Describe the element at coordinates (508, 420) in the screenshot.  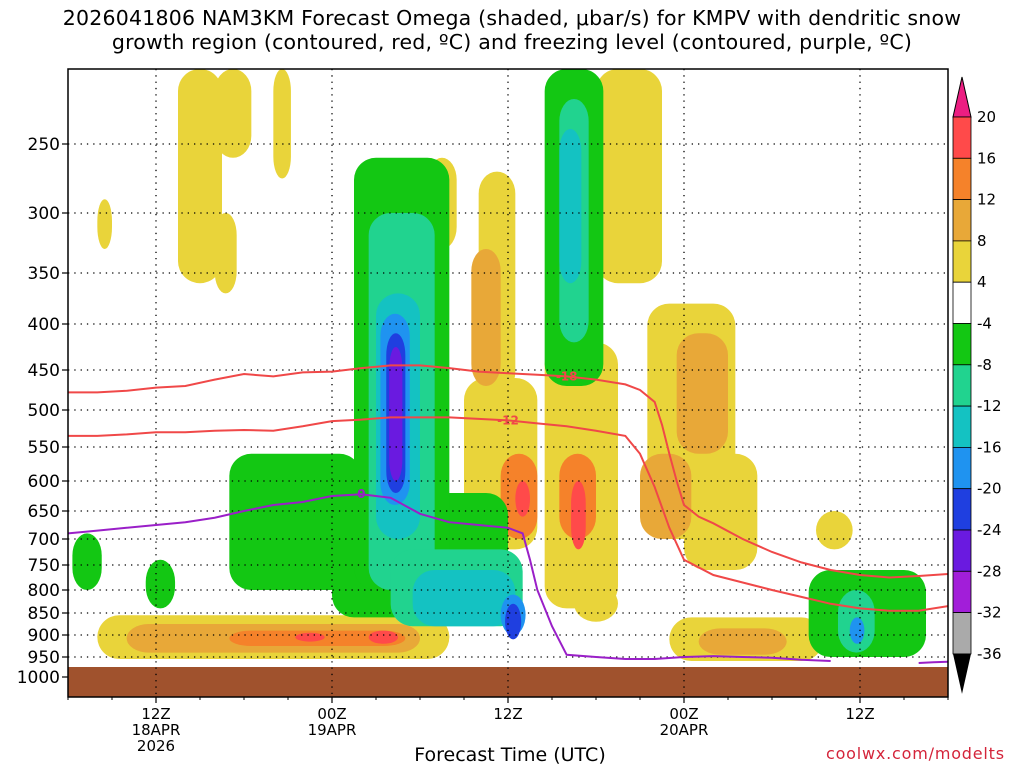
I see `minus-12-isotherm-label: -12` at that location.